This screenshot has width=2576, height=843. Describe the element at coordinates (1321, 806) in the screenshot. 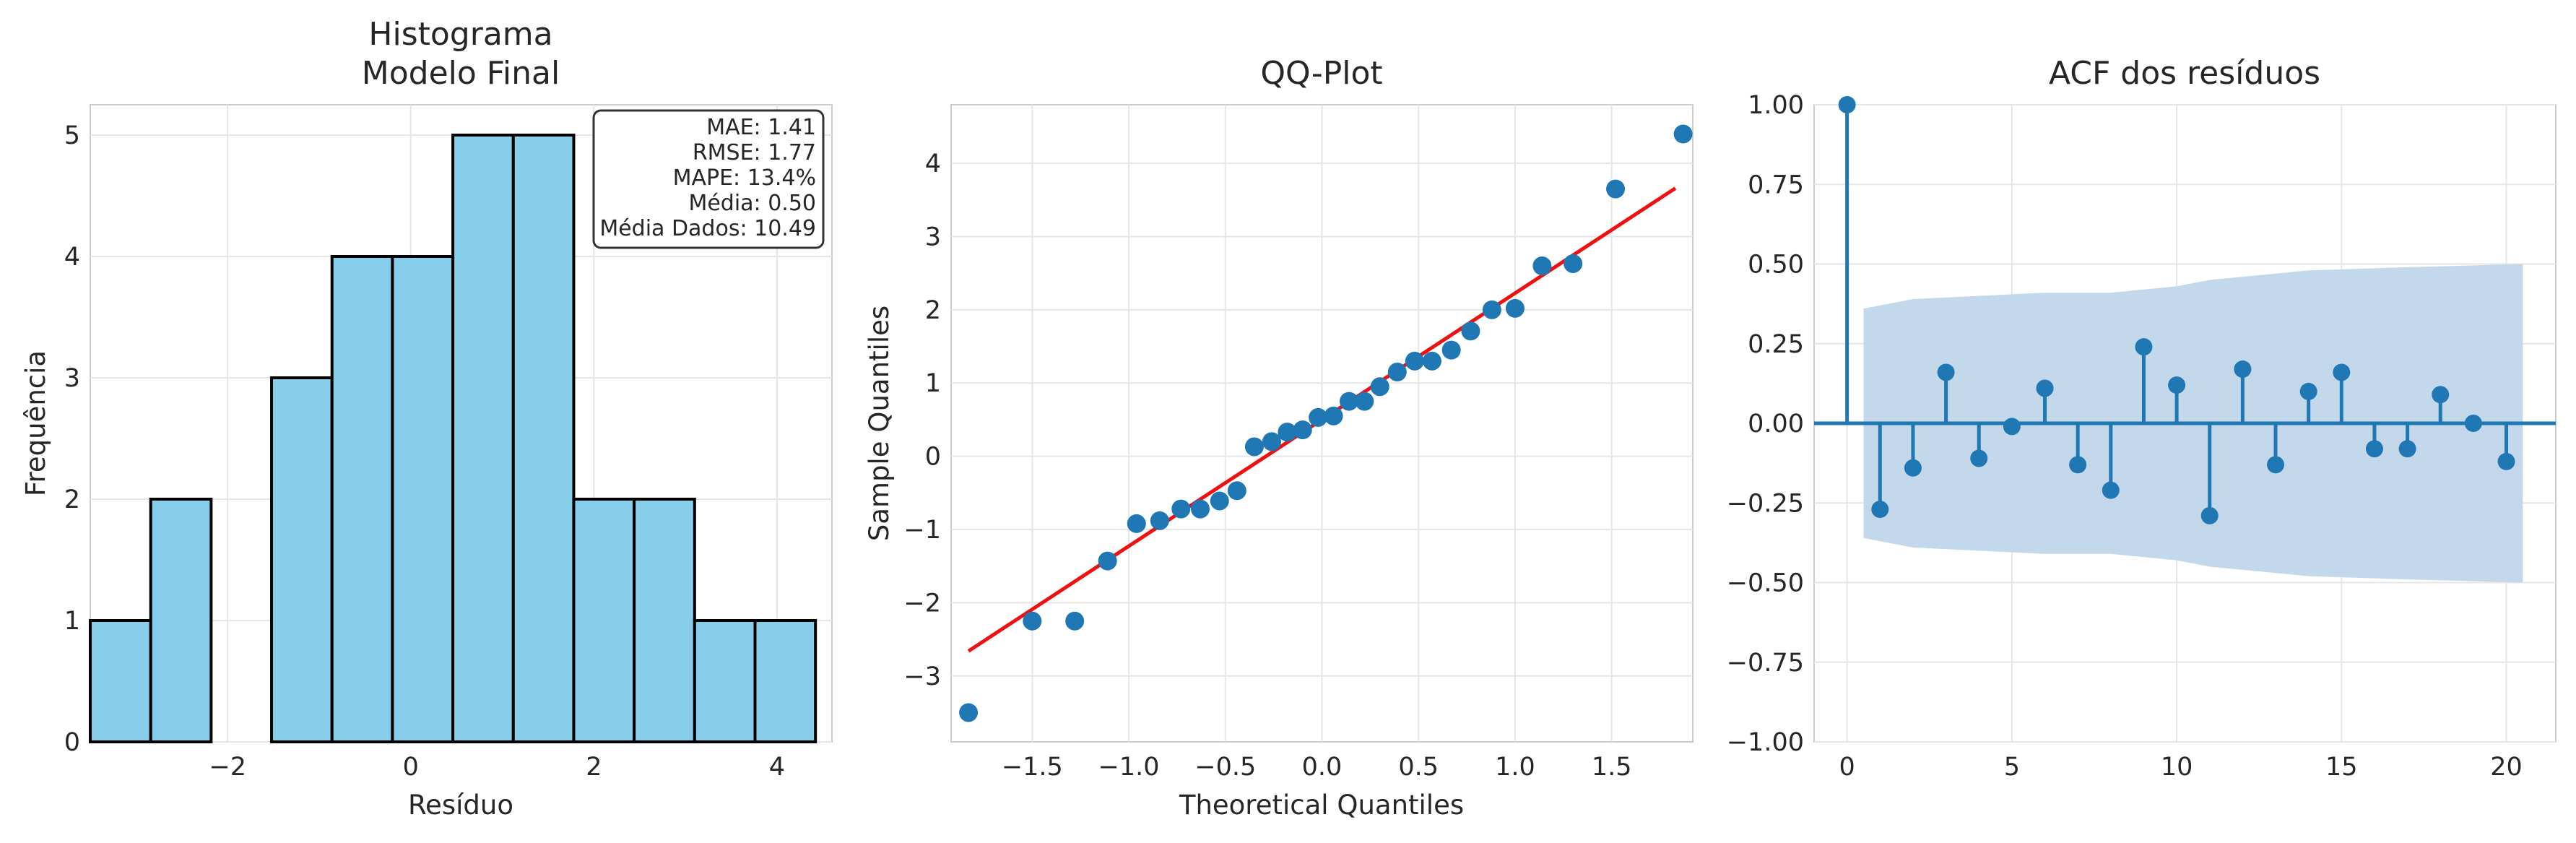

I see `qq-x-label: Theoretical Quantiles` at that location.